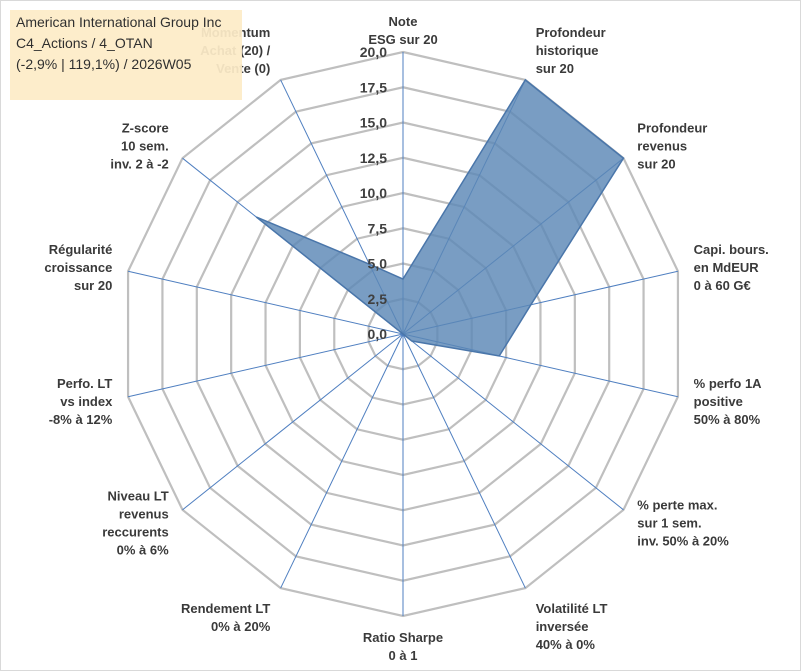  Describe the element at coordinates (403, 646) in the screenshot. I see `axis-label: Ratio Sharpe 0 à 1` at that location.